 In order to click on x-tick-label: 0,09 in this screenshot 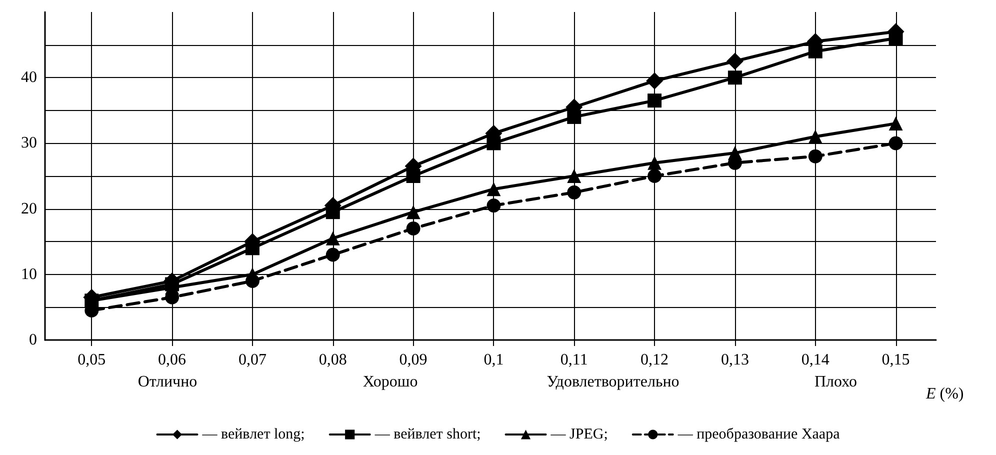, I will do `click(413, 360)`.